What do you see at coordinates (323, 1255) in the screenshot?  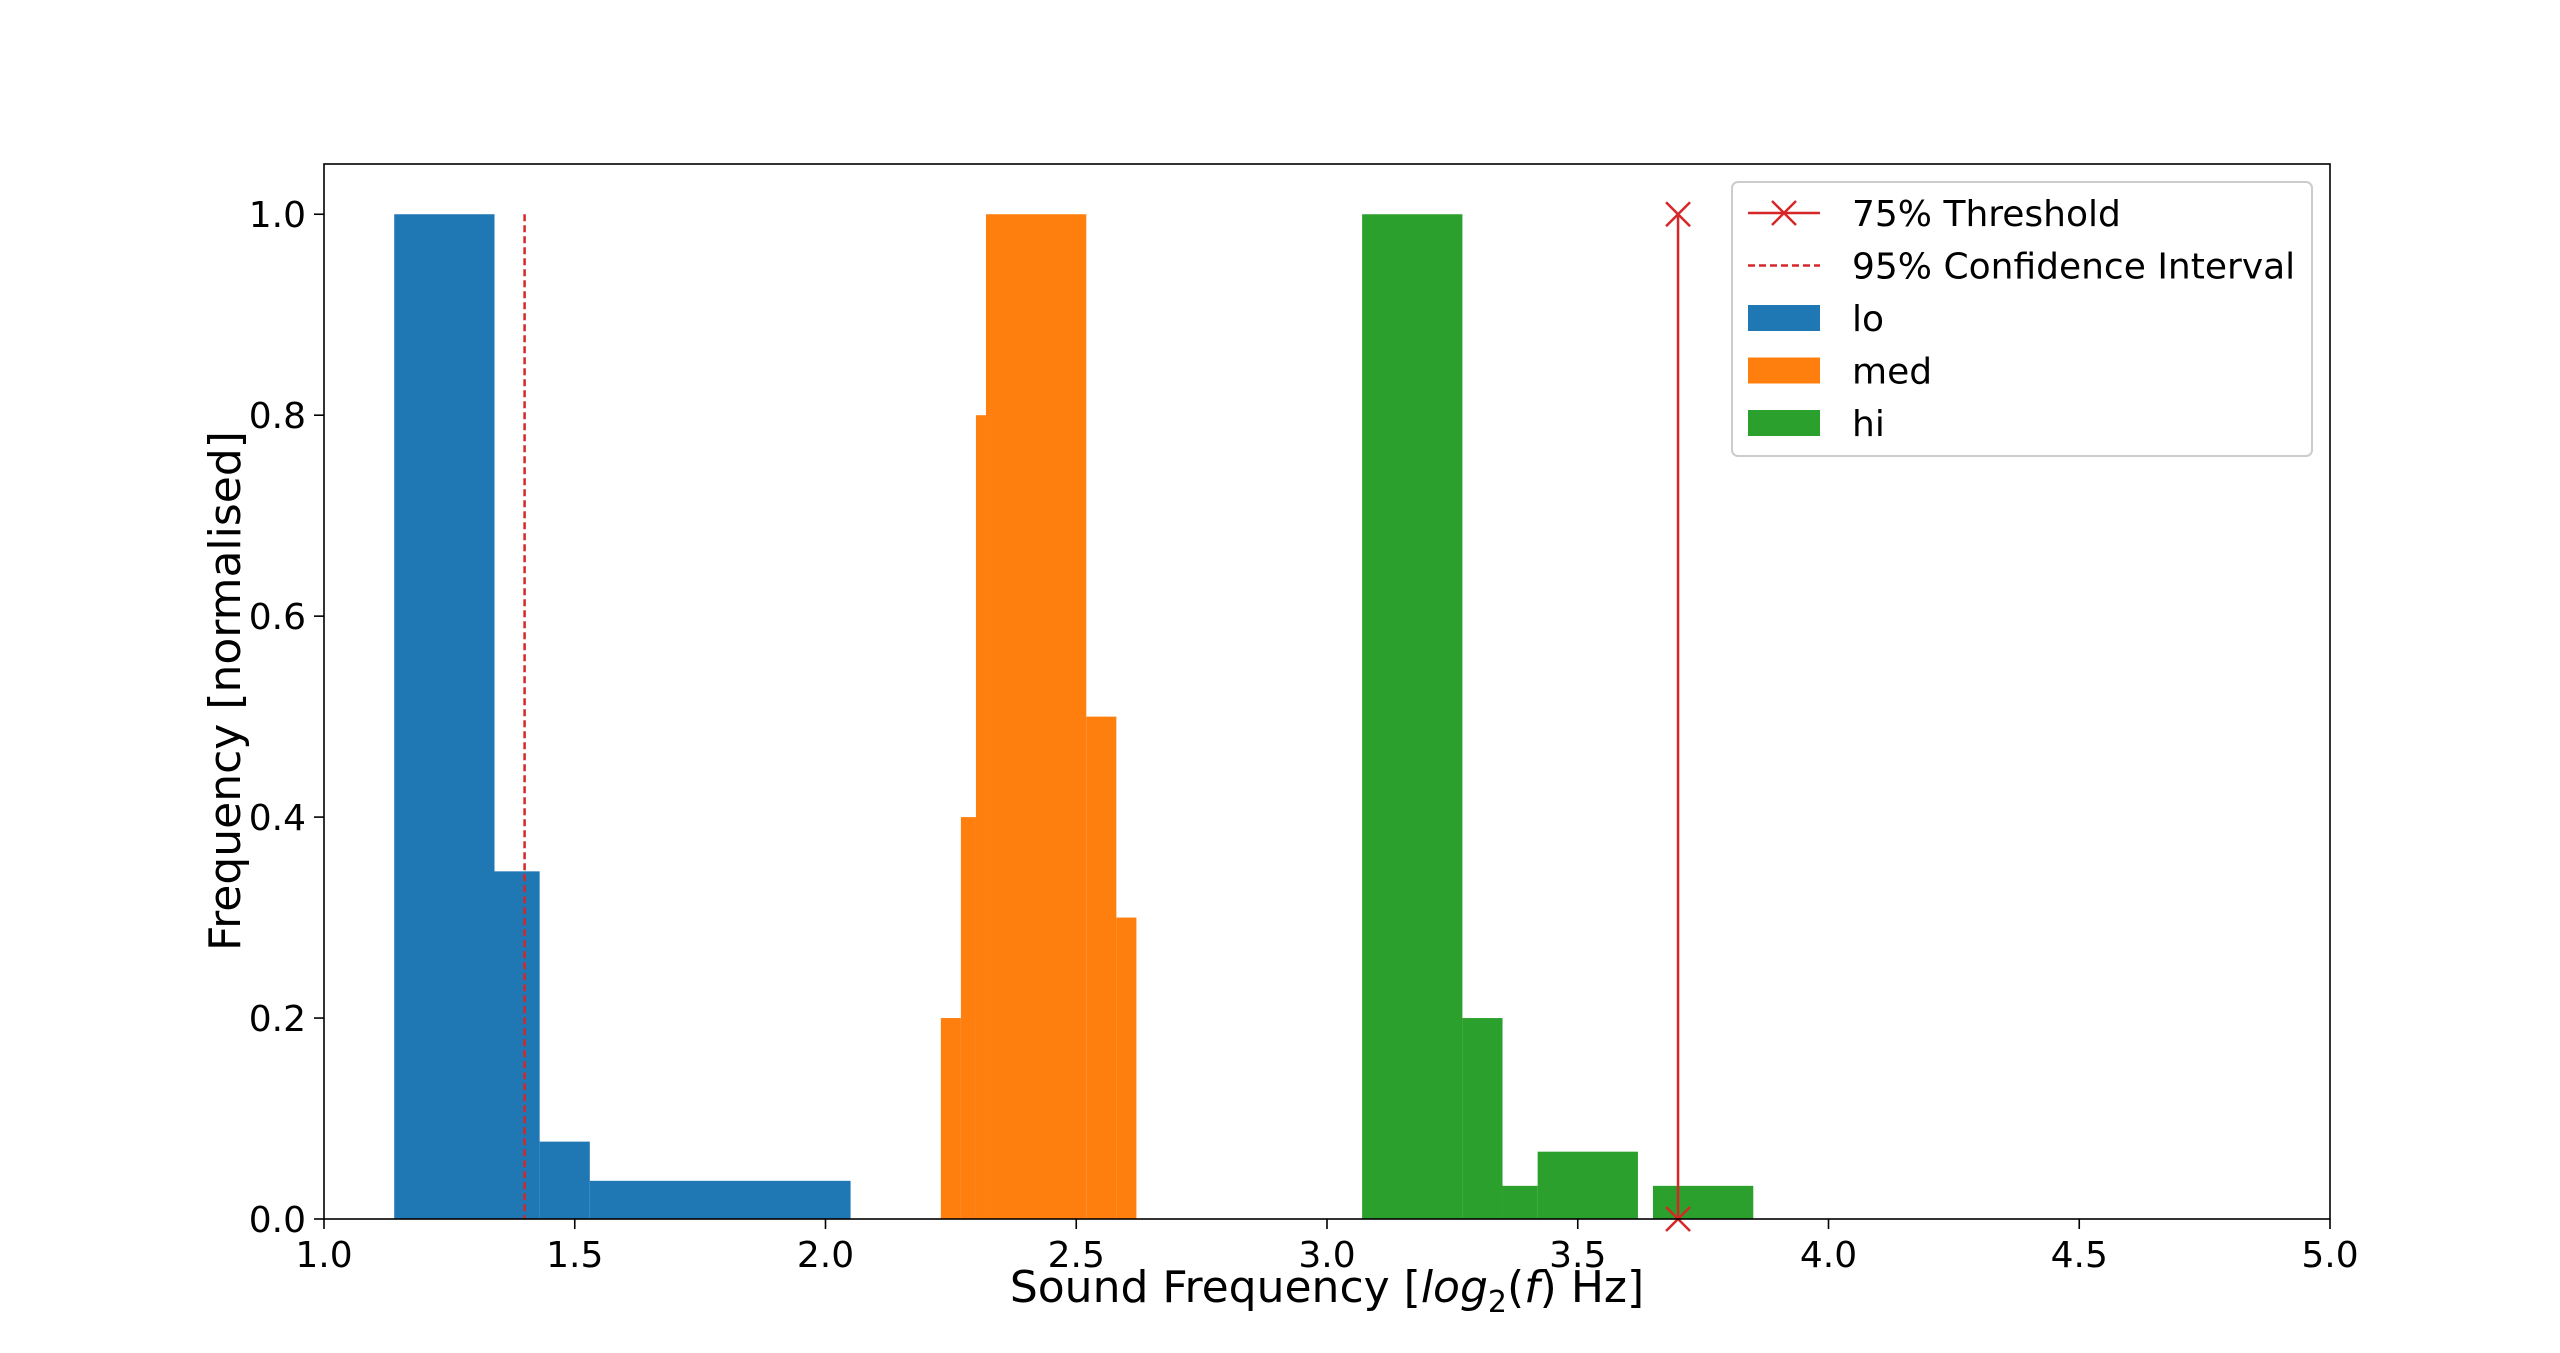 I see `x-tick-label-0: 1.0` at bounding box center [323, 1255].